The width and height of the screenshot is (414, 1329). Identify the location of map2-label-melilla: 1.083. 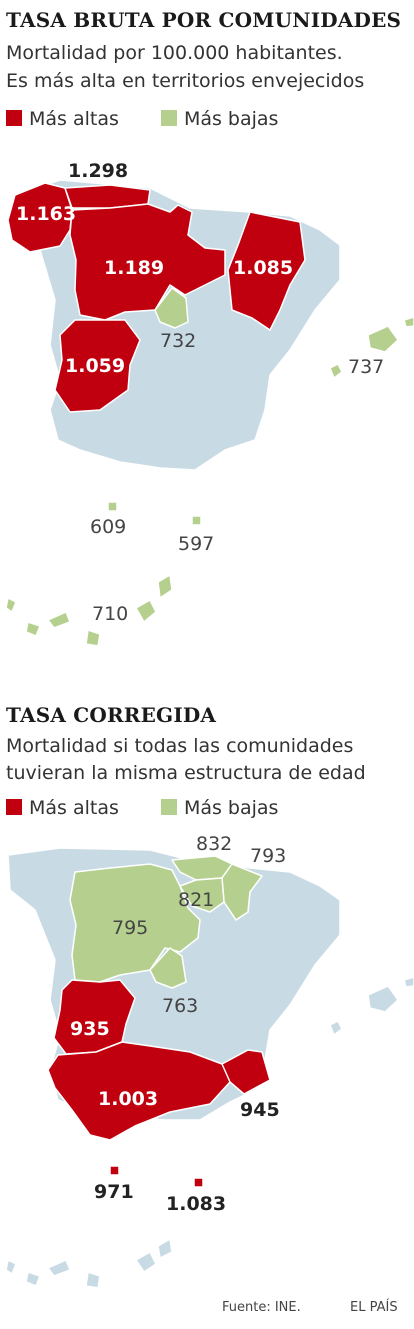
(196, 1204).